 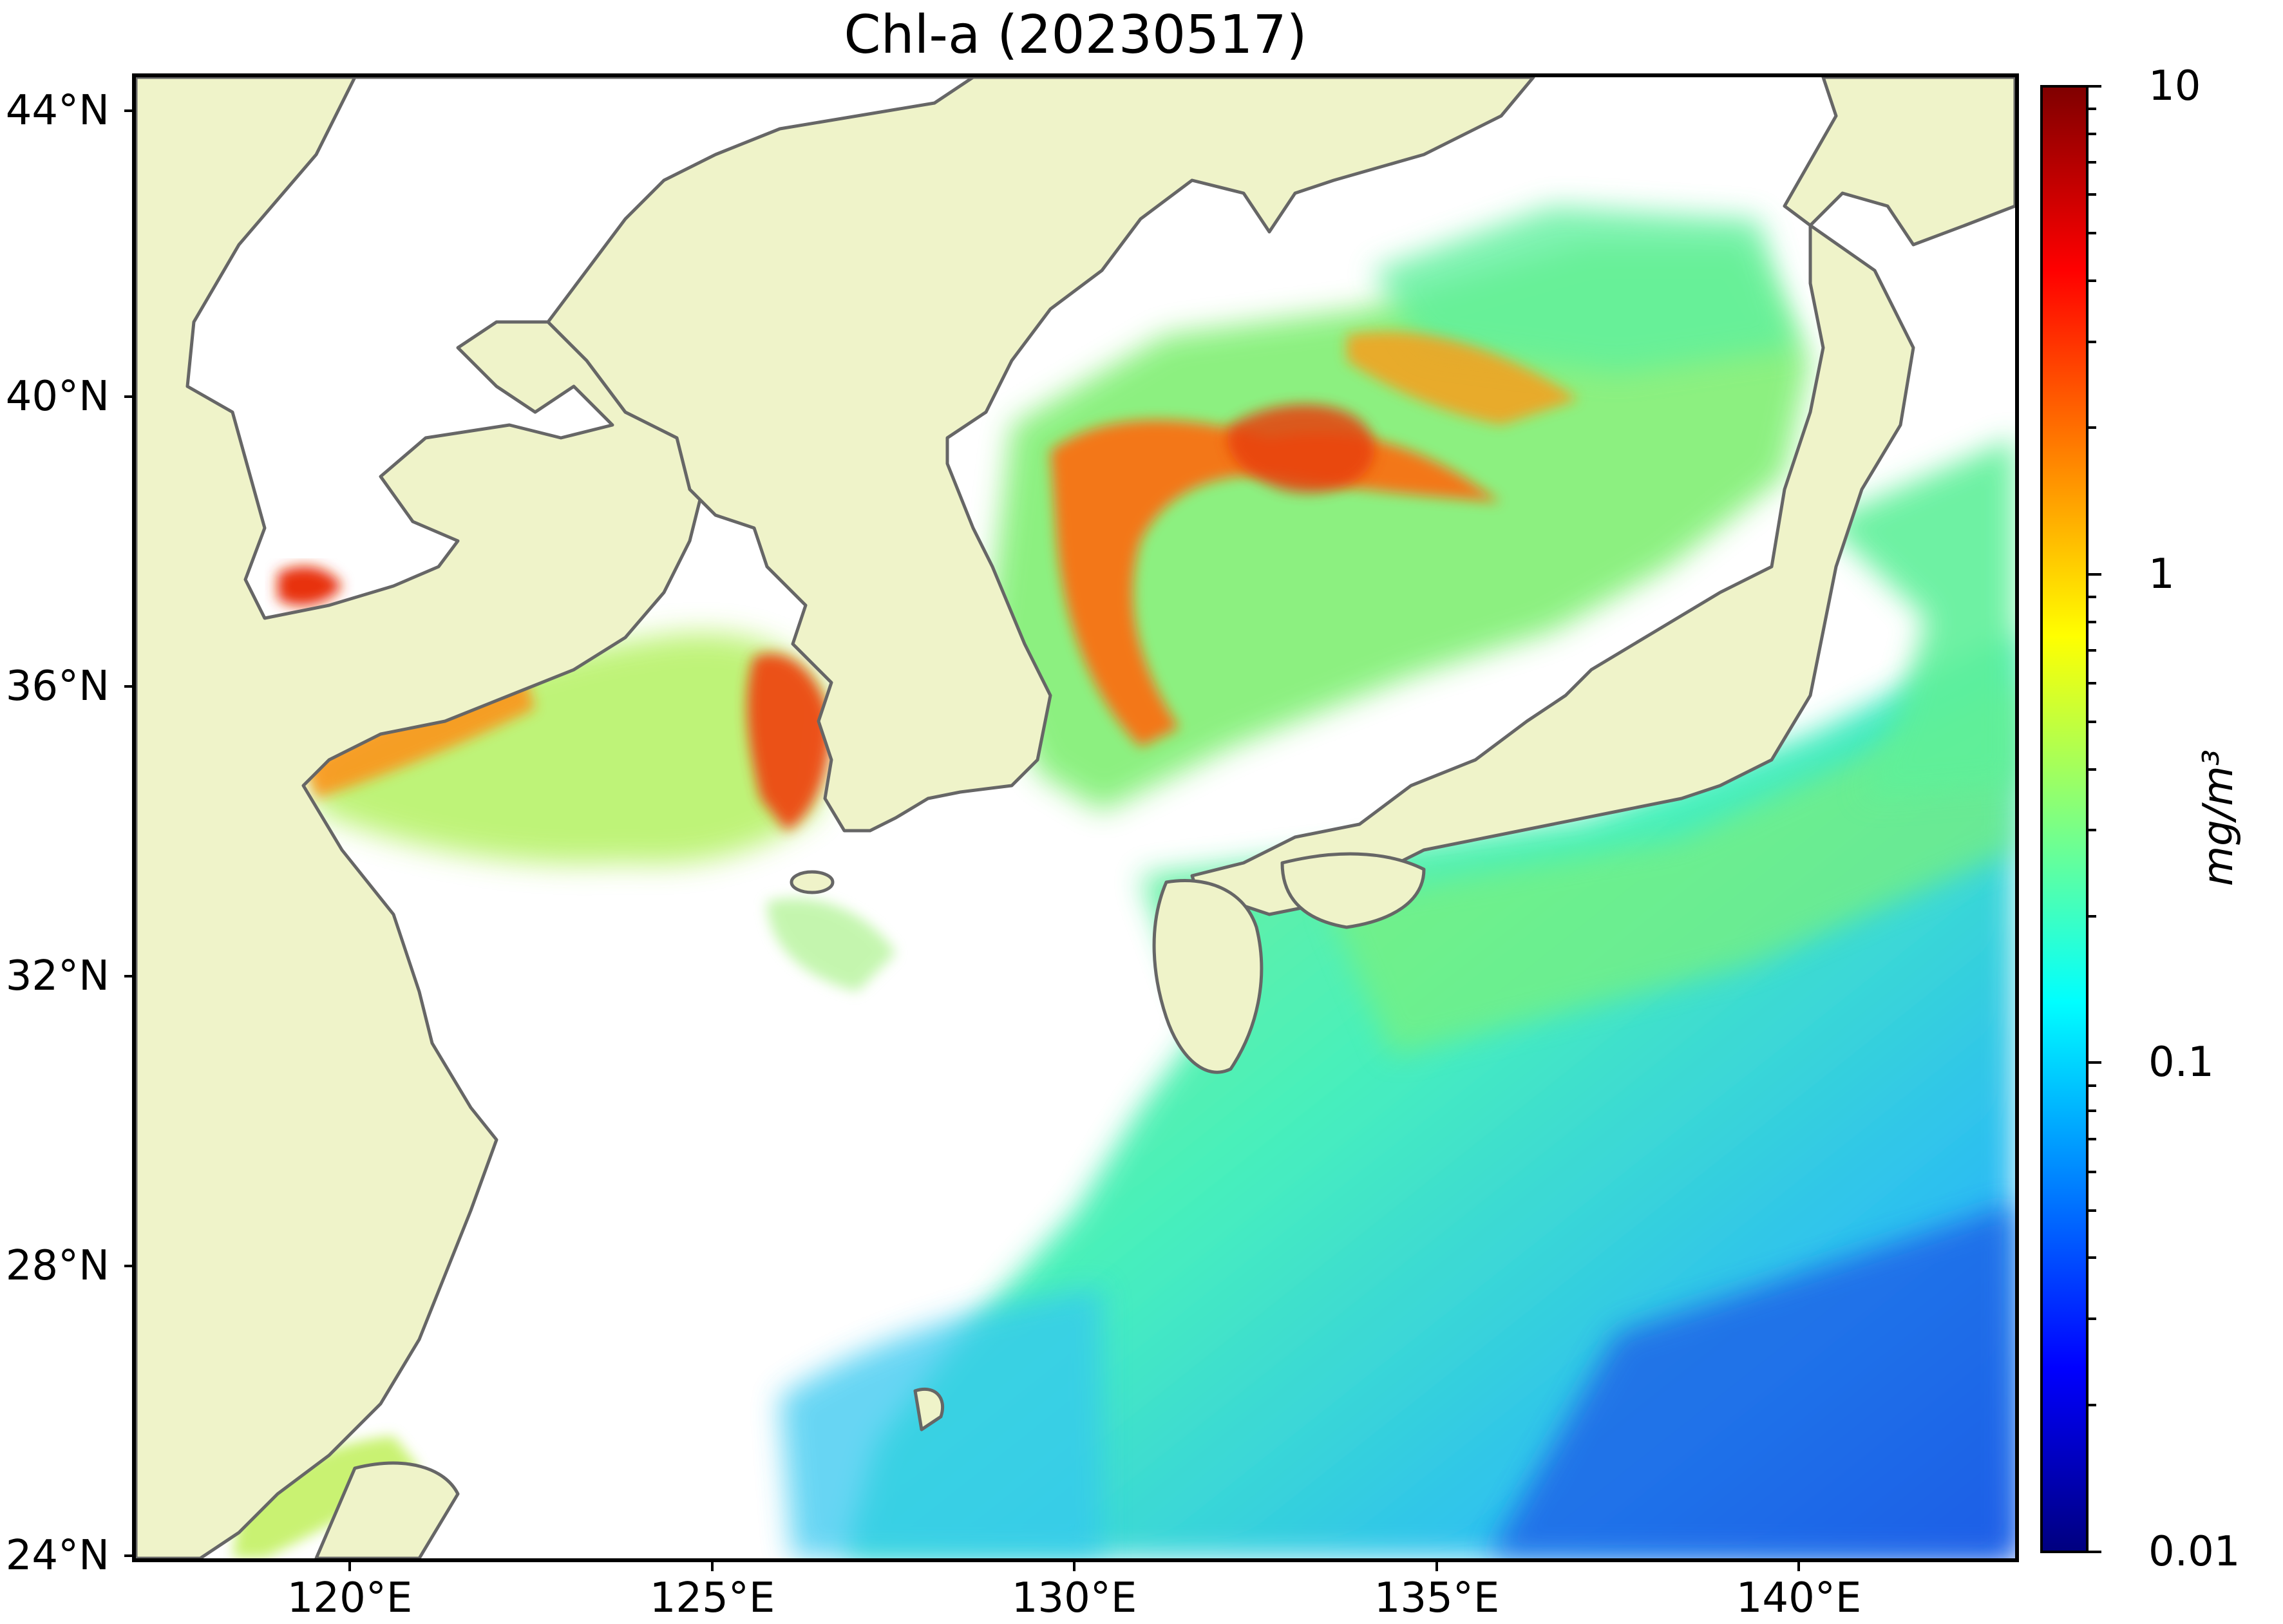 What do you see at coordinates (57, 976) in the screenshot?
I see `lat-label: 32°N` at bounding box center [57, 976].